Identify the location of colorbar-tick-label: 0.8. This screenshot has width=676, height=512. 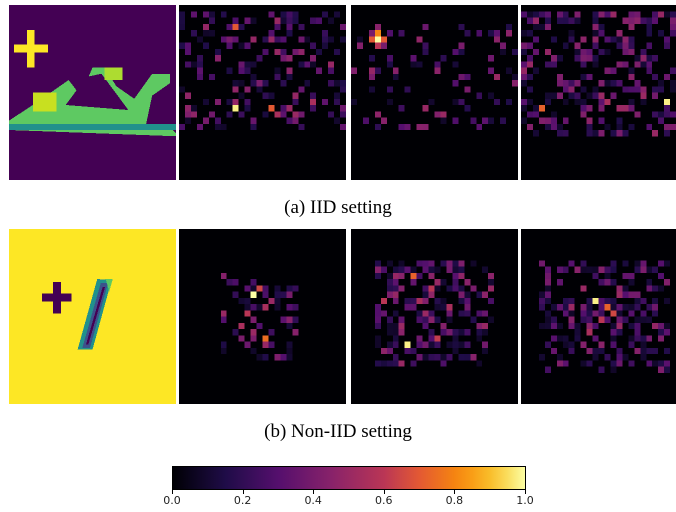
(454, 500).